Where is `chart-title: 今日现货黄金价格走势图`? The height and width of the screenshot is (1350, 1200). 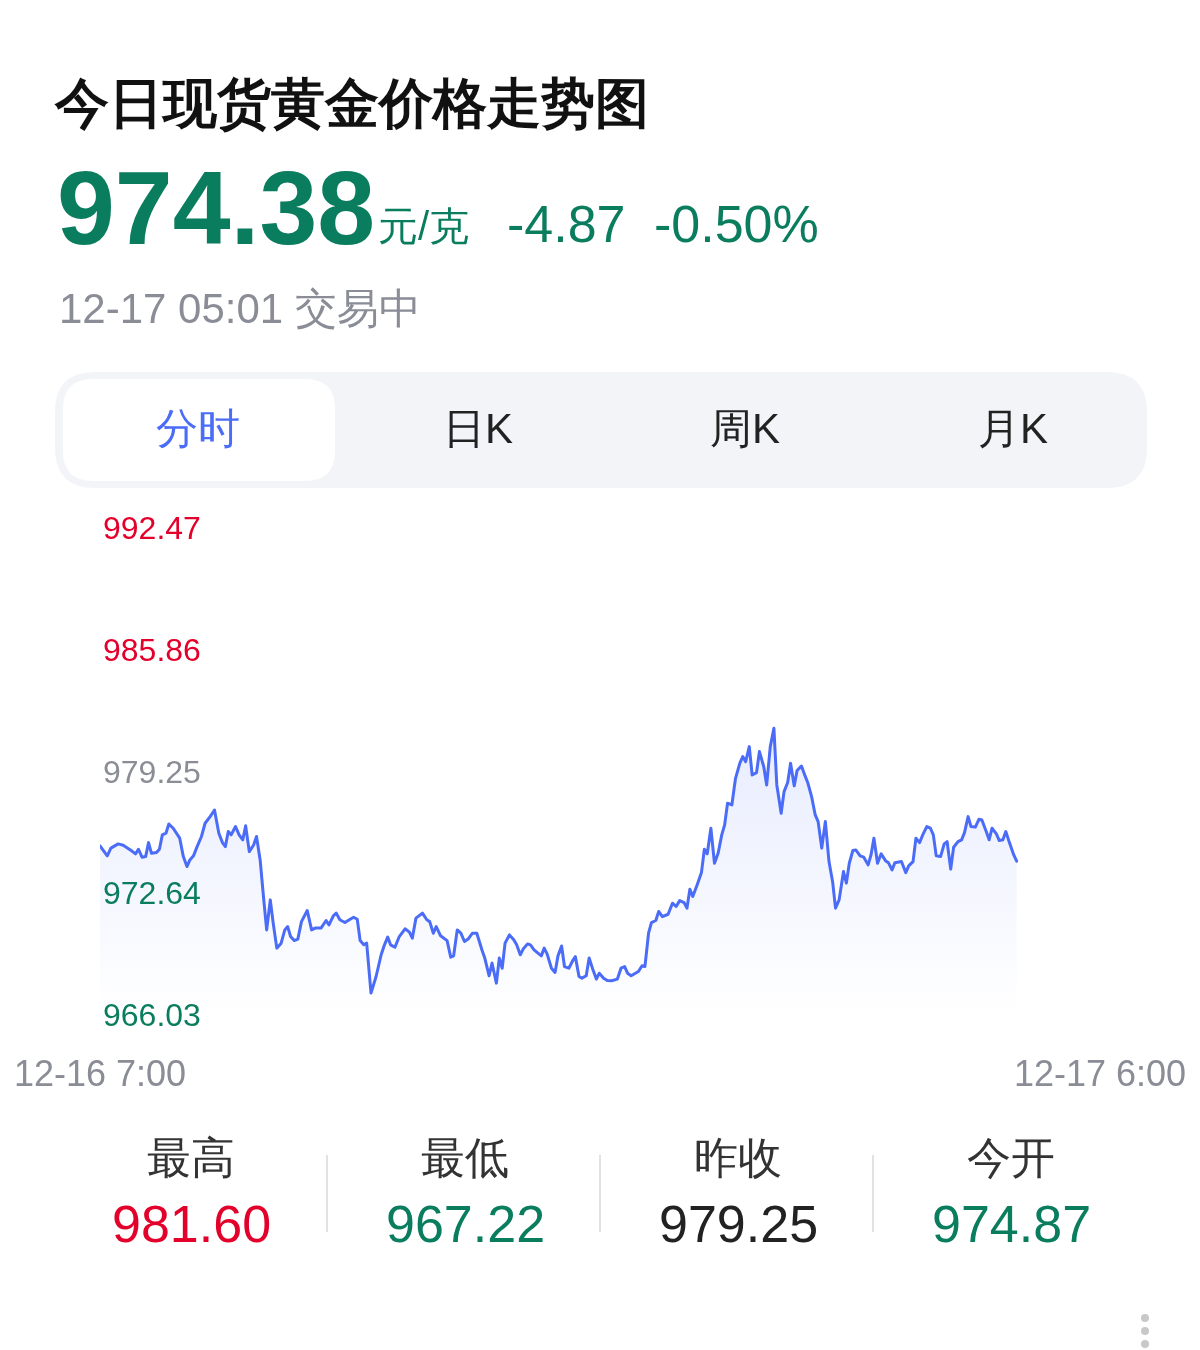
chart-title: 今日现货黄金价格走势图 is located at coordinates (351, 102).